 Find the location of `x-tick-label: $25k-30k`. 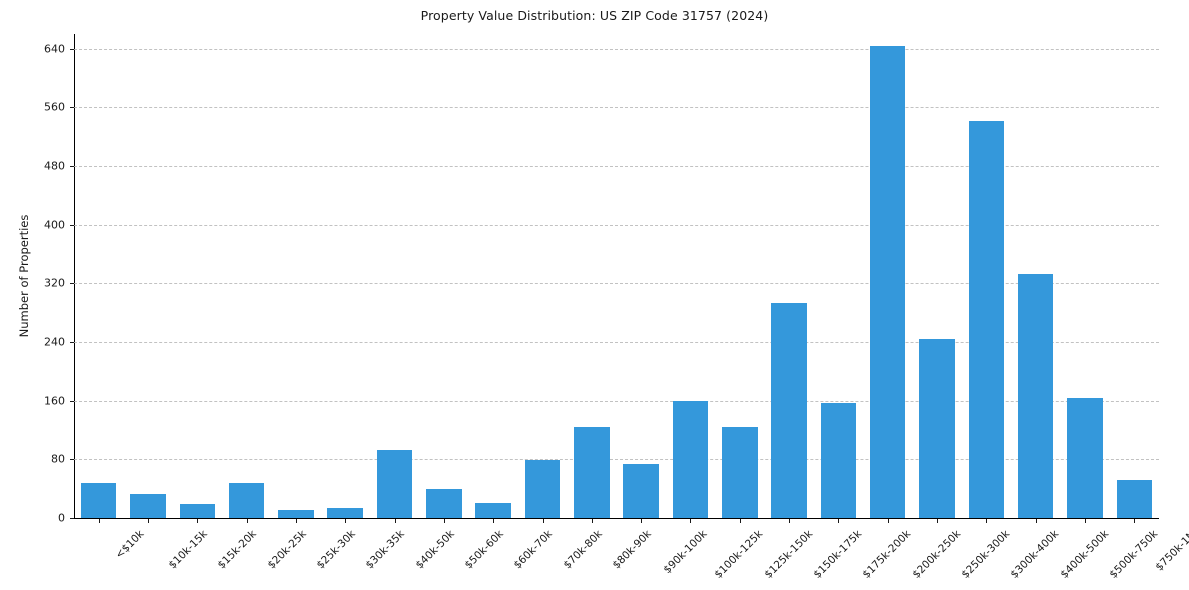

x-tick-label: $25k-30k is located at coordinates (336, 550).